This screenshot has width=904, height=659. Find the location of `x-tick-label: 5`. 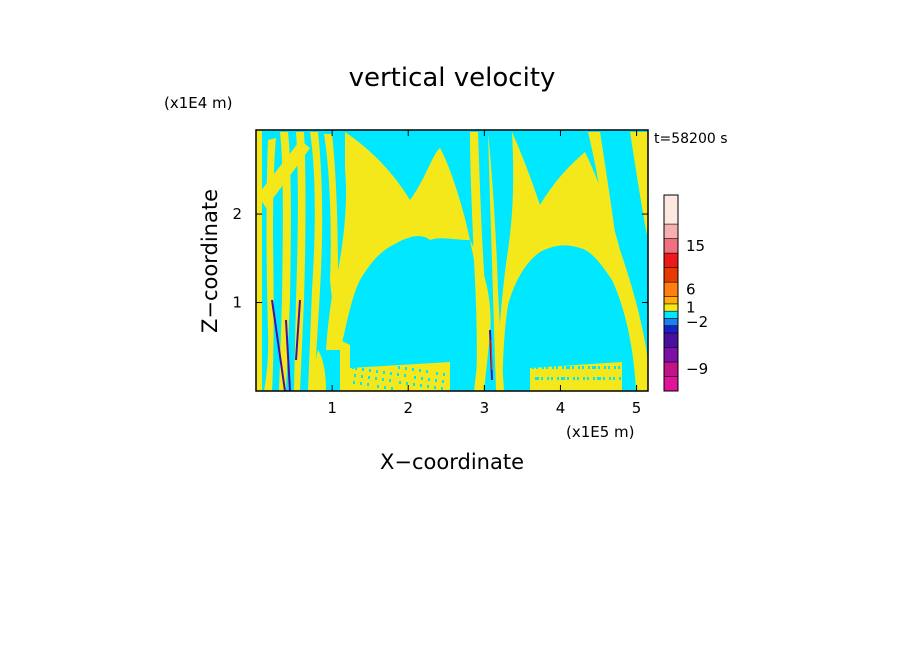

x-tick-label: 5 is located at coordinates (637, 408).